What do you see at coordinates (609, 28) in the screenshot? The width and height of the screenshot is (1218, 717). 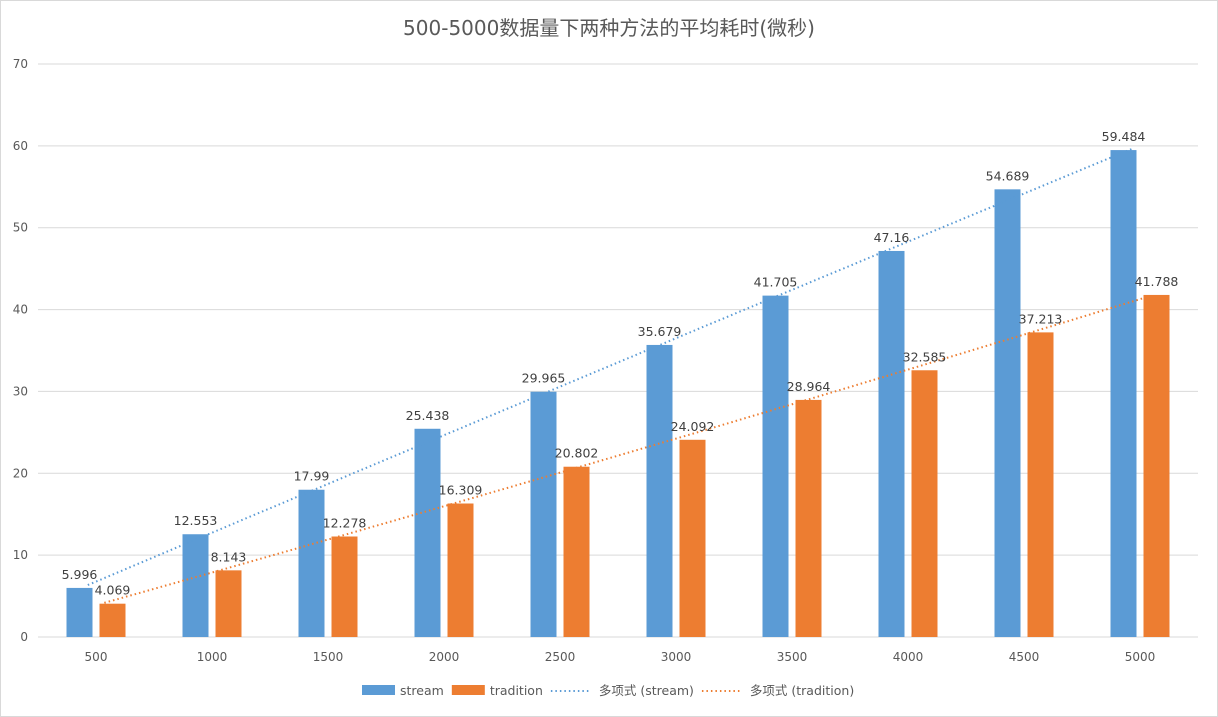 I see `chart-title: 500-5000数据量下两种方法的平均耗时(微秒)` at bounding box center [609, 28].